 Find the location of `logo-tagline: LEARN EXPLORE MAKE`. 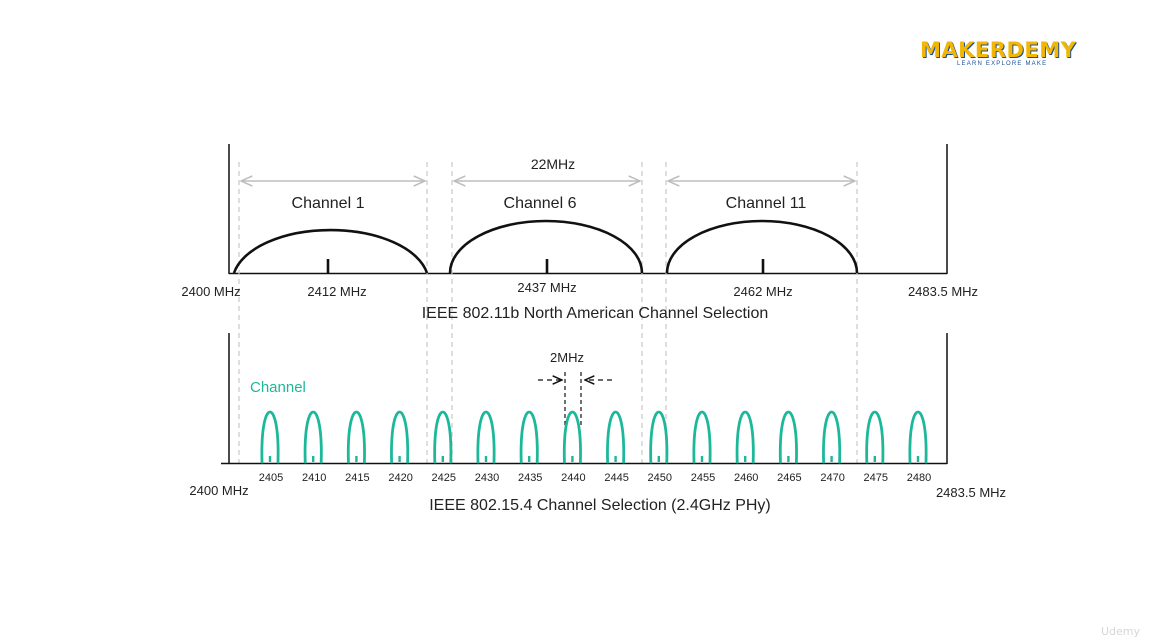

logo-tagline: LEARN EXPLORE MAKE is located at coordinates (1002, 64).